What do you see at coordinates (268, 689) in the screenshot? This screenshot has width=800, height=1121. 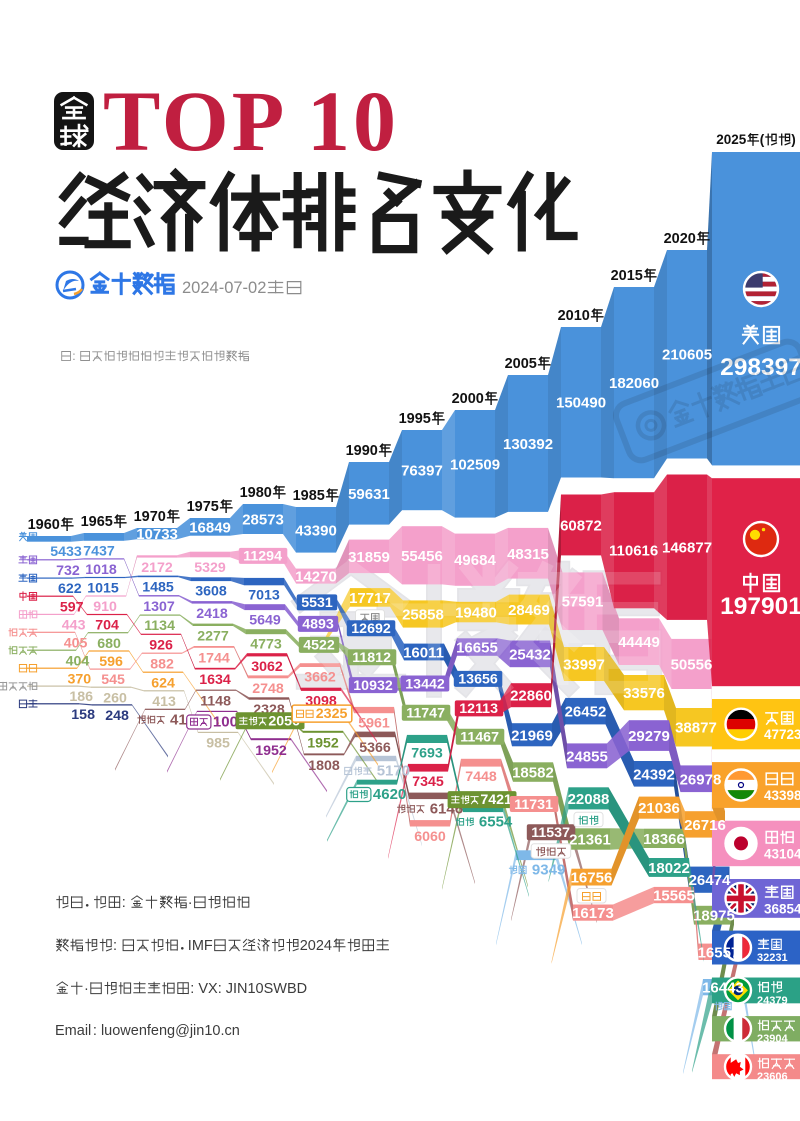 I see `svg-text: 2748` at bounding box center [268, 689].